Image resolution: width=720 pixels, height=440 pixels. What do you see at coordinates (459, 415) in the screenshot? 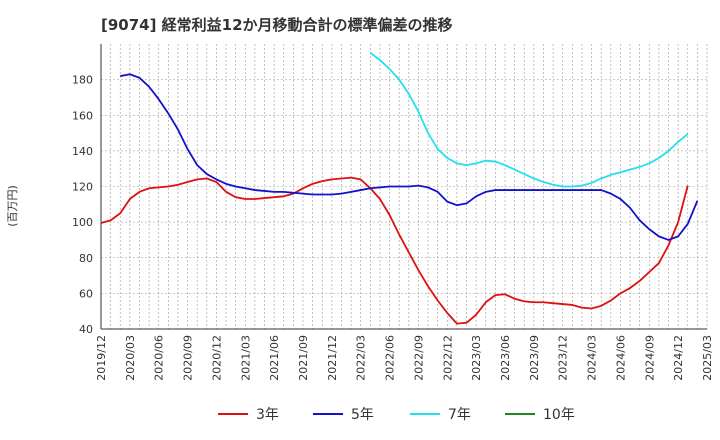
I see `legend-label-2: 7年` at bounding box center [459, 415].